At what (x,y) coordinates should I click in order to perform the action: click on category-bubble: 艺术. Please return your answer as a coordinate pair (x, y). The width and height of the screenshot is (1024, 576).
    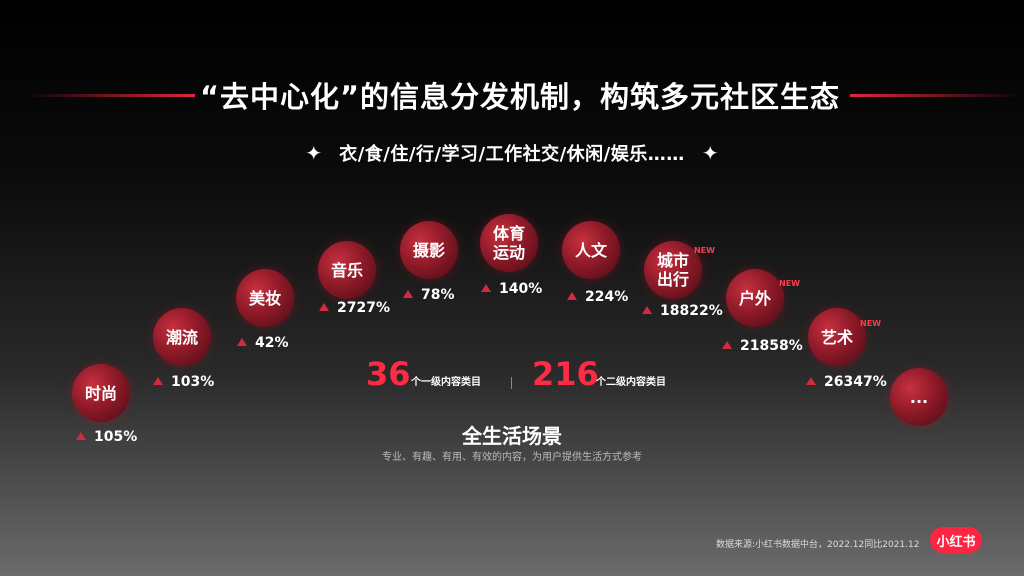
    Looking at the image, I should click on (837, 337).